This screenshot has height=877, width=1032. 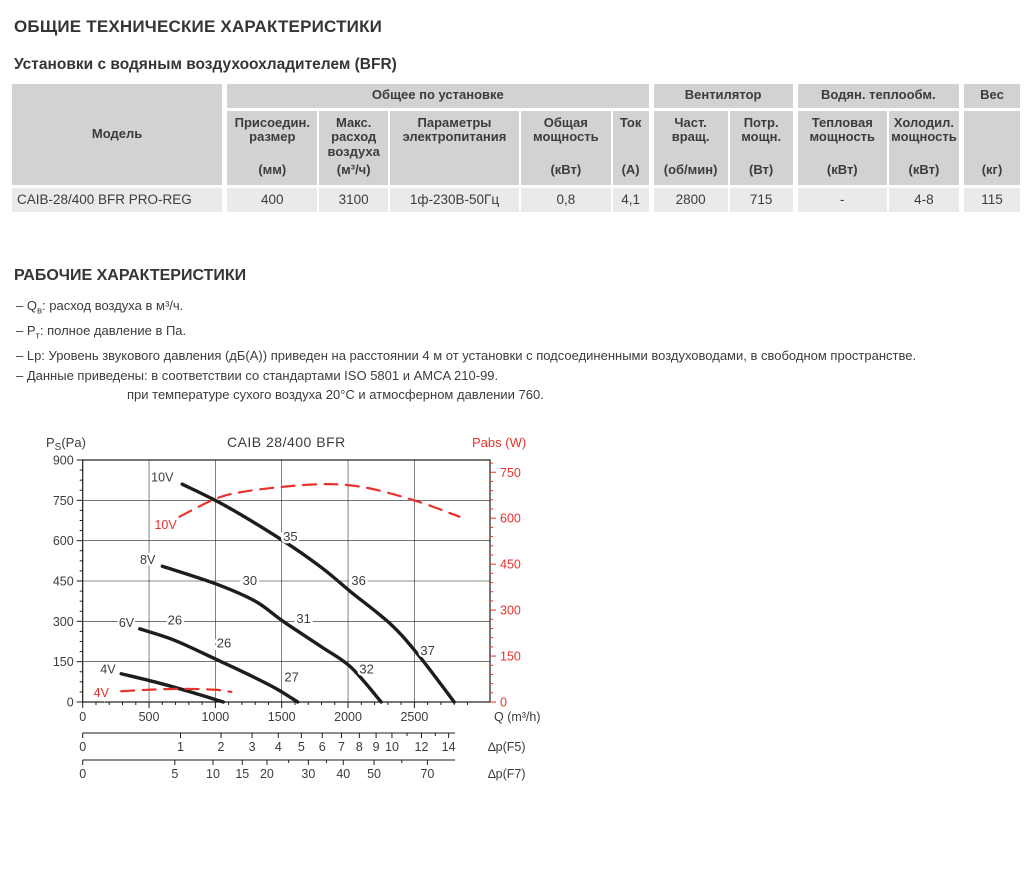 What do you see at coordinates (221, 747) in the screenshot?
I see `svg-text: 2` at bounding box center [221, 747].